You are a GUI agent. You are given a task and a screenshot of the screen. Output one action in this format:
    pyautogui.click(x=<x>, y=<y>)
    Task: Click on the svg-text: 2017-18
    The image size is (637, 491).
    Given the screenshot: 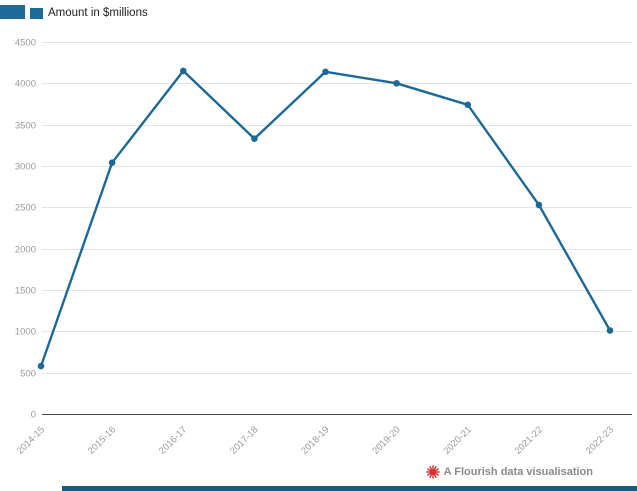 What is the action you would take?
    pyautogui.click(x=244, y=440)
    